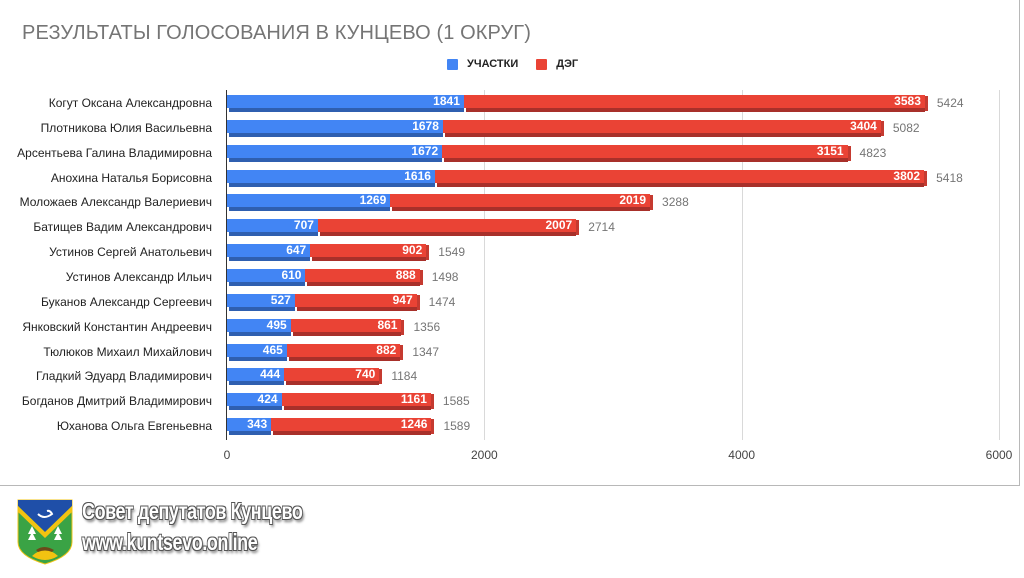  I want to click on bar-segment-uchastki: 1672, so click(335, 152).